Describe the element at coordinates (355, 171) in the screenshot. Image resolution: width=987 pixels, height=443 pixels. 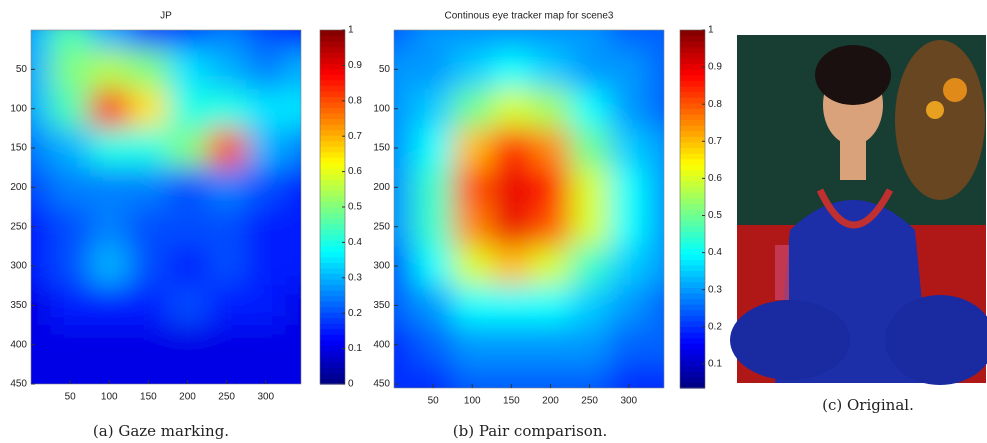
I see `colorbar-tick-label: 0.6` at that location.